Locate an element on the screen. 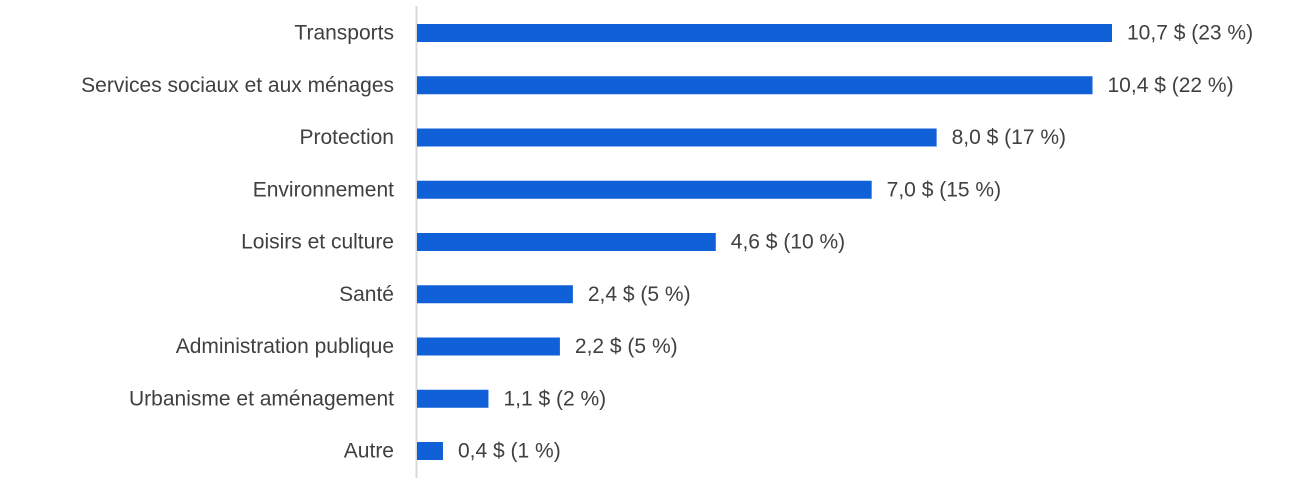 The height and width of the screenshot is (485, 1300). category-label: Protection is located at coordinates (346, 137).